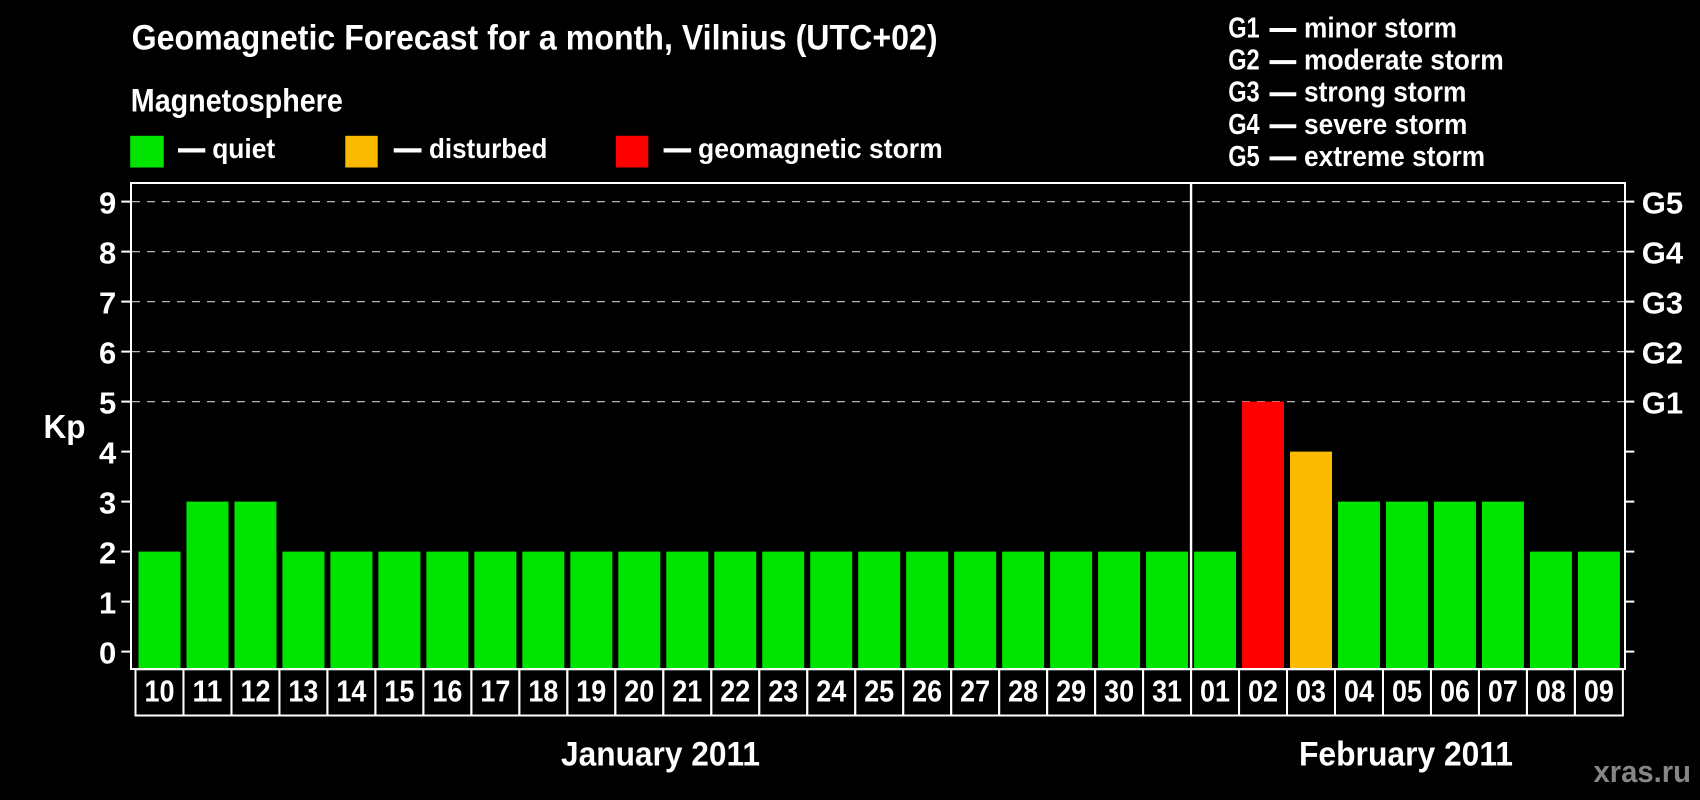 The image size is (1700, 800). I want to click on svg-text: 20, so click(639, 691).